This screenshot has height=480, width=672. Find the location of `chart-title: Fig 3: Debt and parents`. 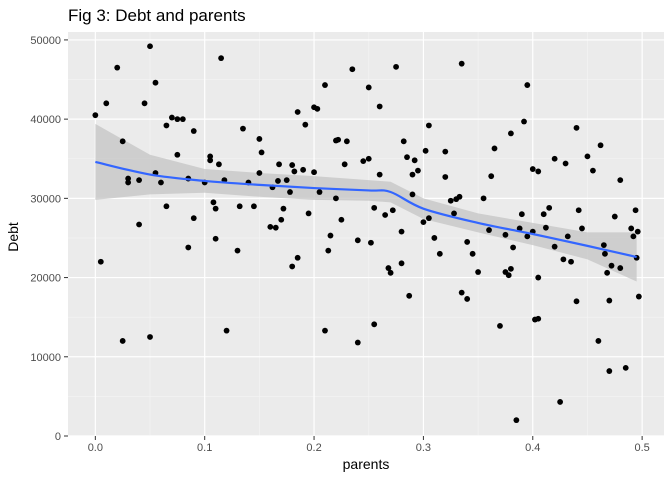

chart-title: Fig 3: Debt and parents is located at coordinates (157, 15).